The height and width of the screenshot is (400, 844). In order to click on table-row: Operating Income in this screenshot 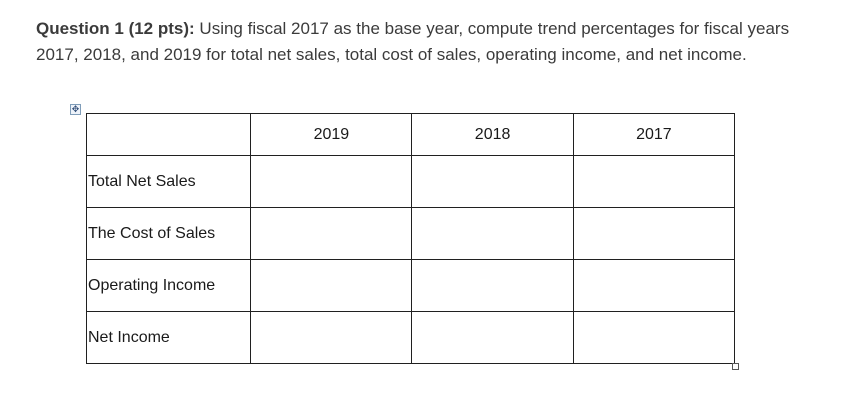, I will do `click(410, 285)`.